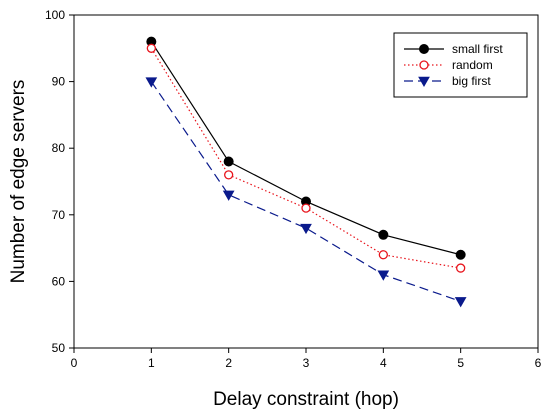 The height and width of the screenshot is (417, 550). I want to click on legend-label-small-first: small first, so click(477, 49).